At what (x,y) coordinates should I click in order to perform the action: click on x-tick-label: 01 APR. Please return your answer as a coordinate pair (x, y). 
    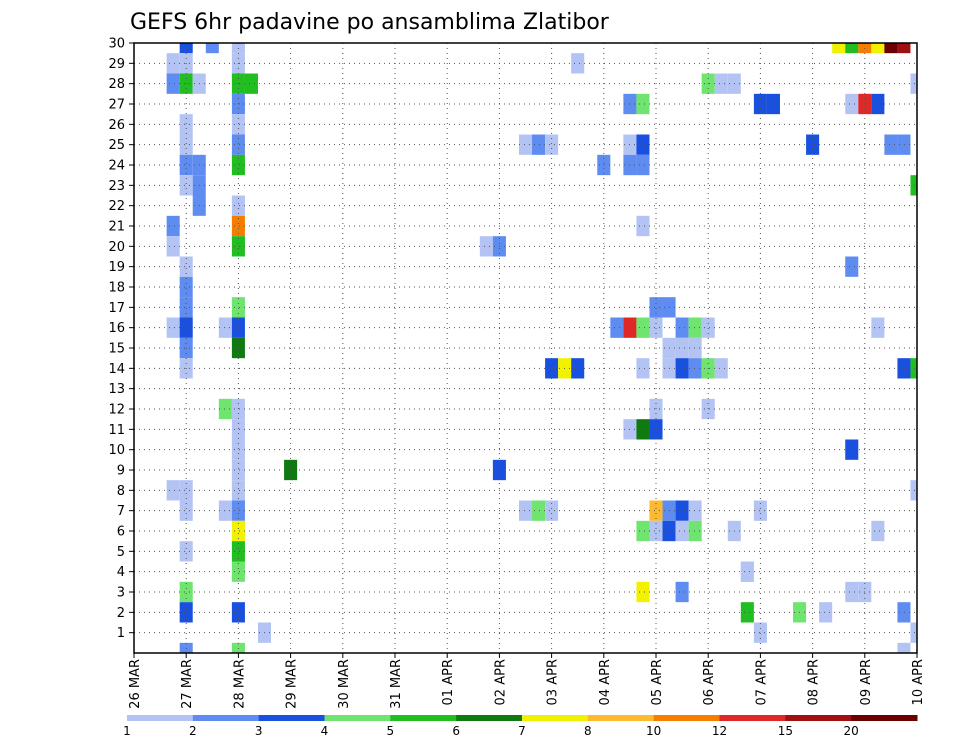
    Looking at the image, I should click on (448, 682).